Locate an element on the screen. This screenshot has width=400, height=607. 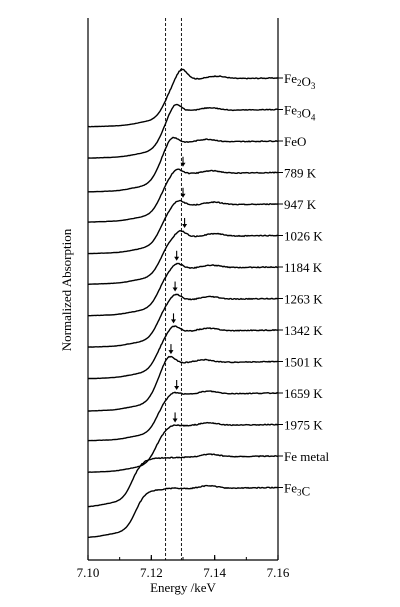
x-tick-label: 7.14 is located at coordinates (214, 572).